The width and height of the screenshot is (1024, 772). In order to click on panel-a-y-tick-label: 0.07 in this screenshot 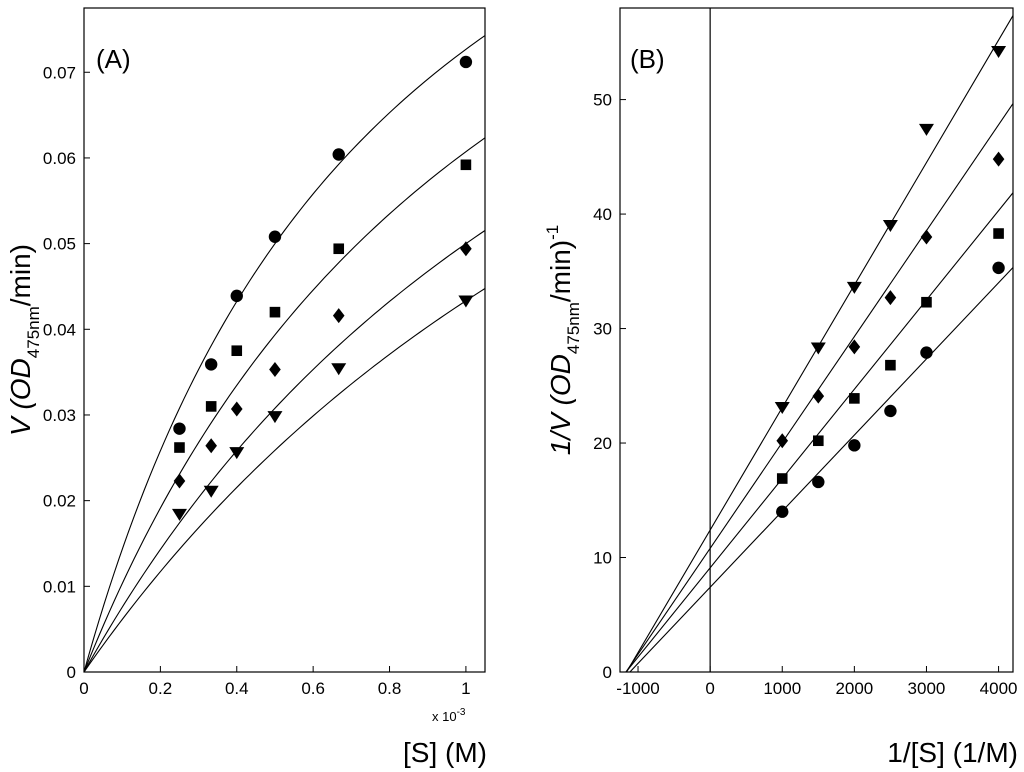, I will do `click(59, 72)`.